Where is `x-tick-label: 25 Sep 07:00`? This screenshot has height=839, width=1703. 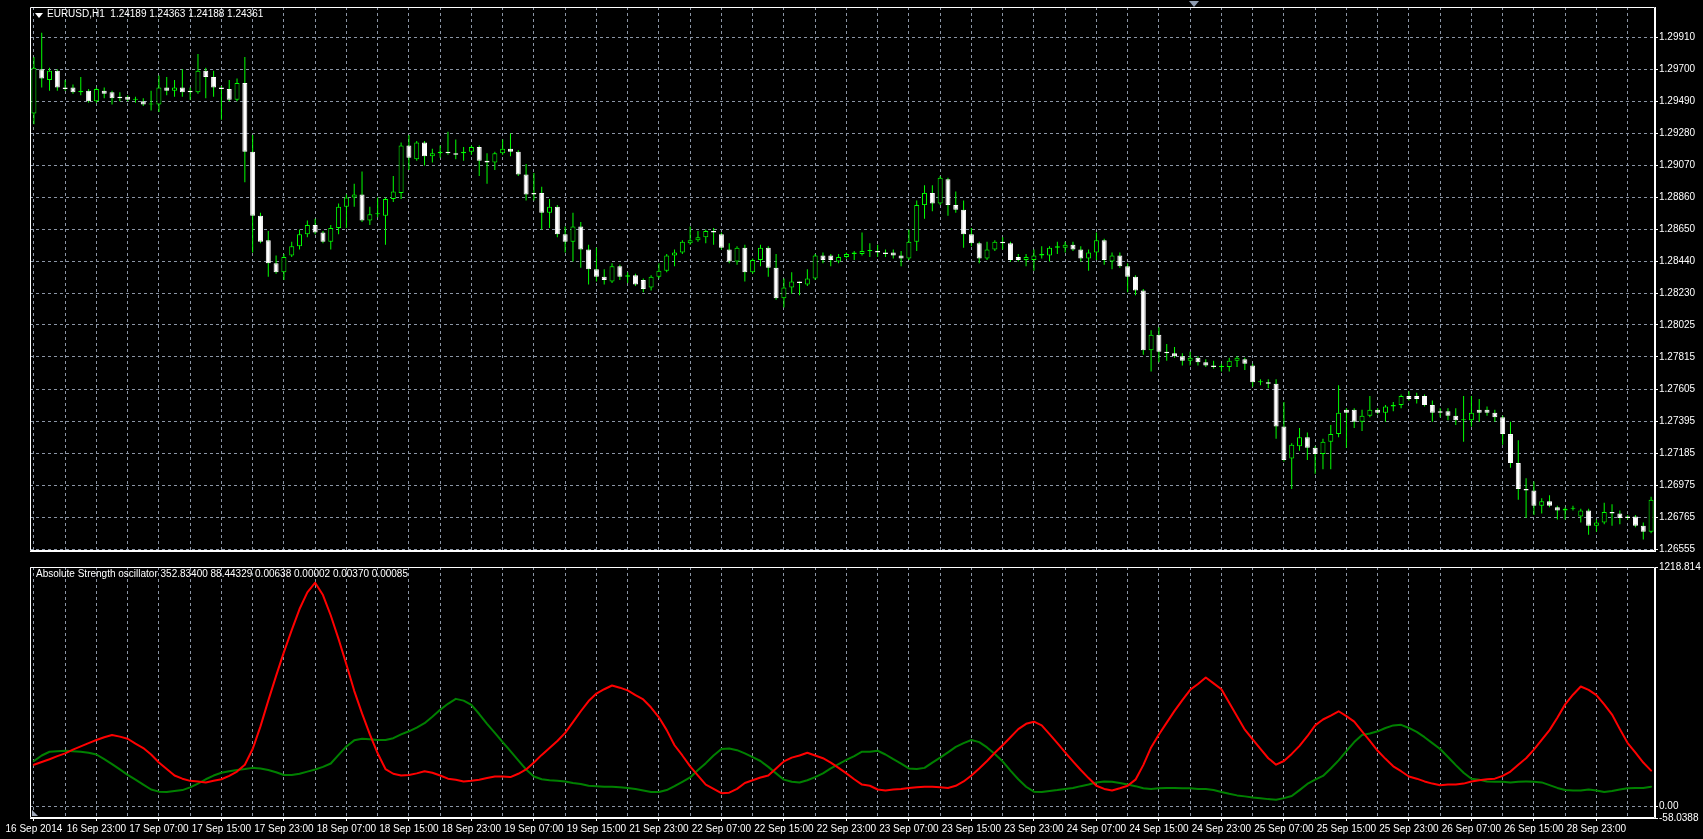
x-tick-label: 25 Sep 07:00 is located at coordinates (1284, 828).